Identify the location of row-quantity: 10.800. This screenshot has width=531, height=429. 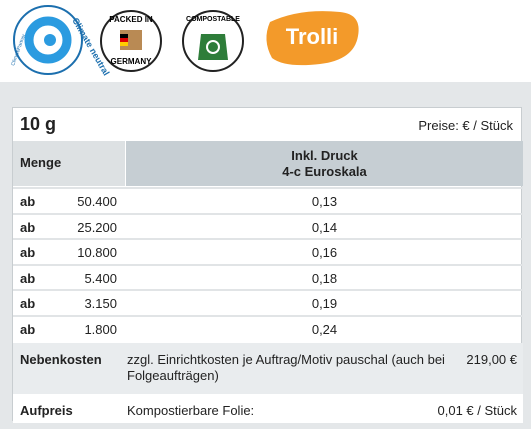
(97, 253).